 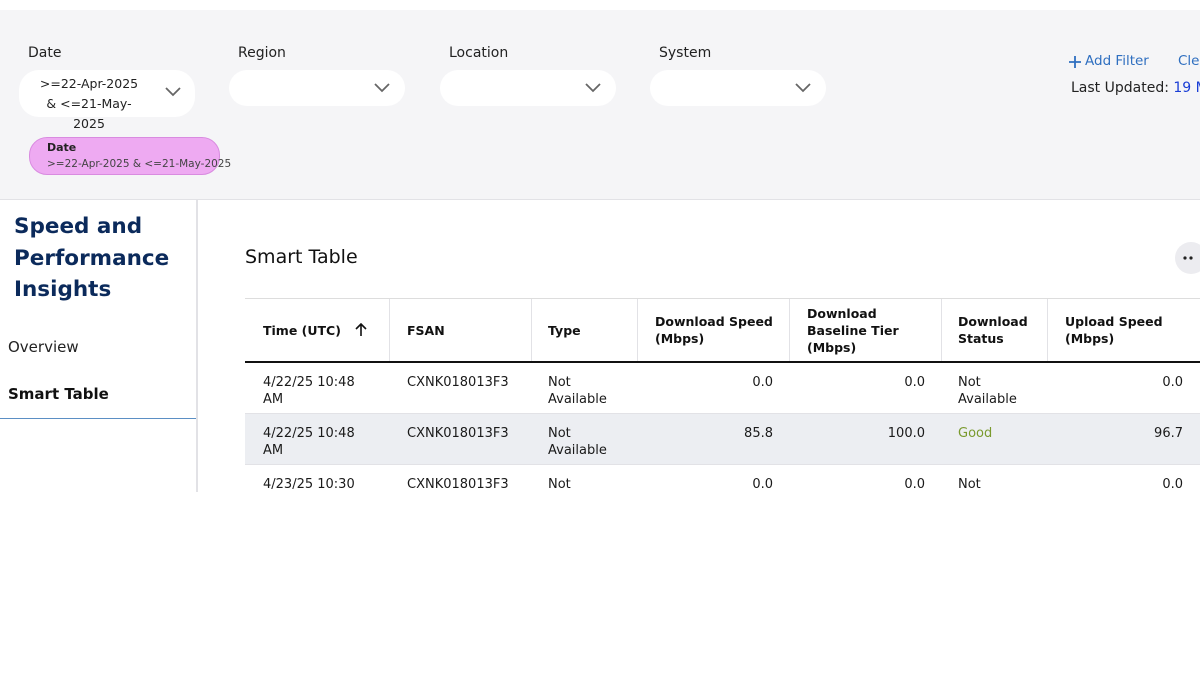 What do you see at coordinates (993, 330) in the screenshot?
I see `header-text: Download Status` at bounding box center [993, 330].